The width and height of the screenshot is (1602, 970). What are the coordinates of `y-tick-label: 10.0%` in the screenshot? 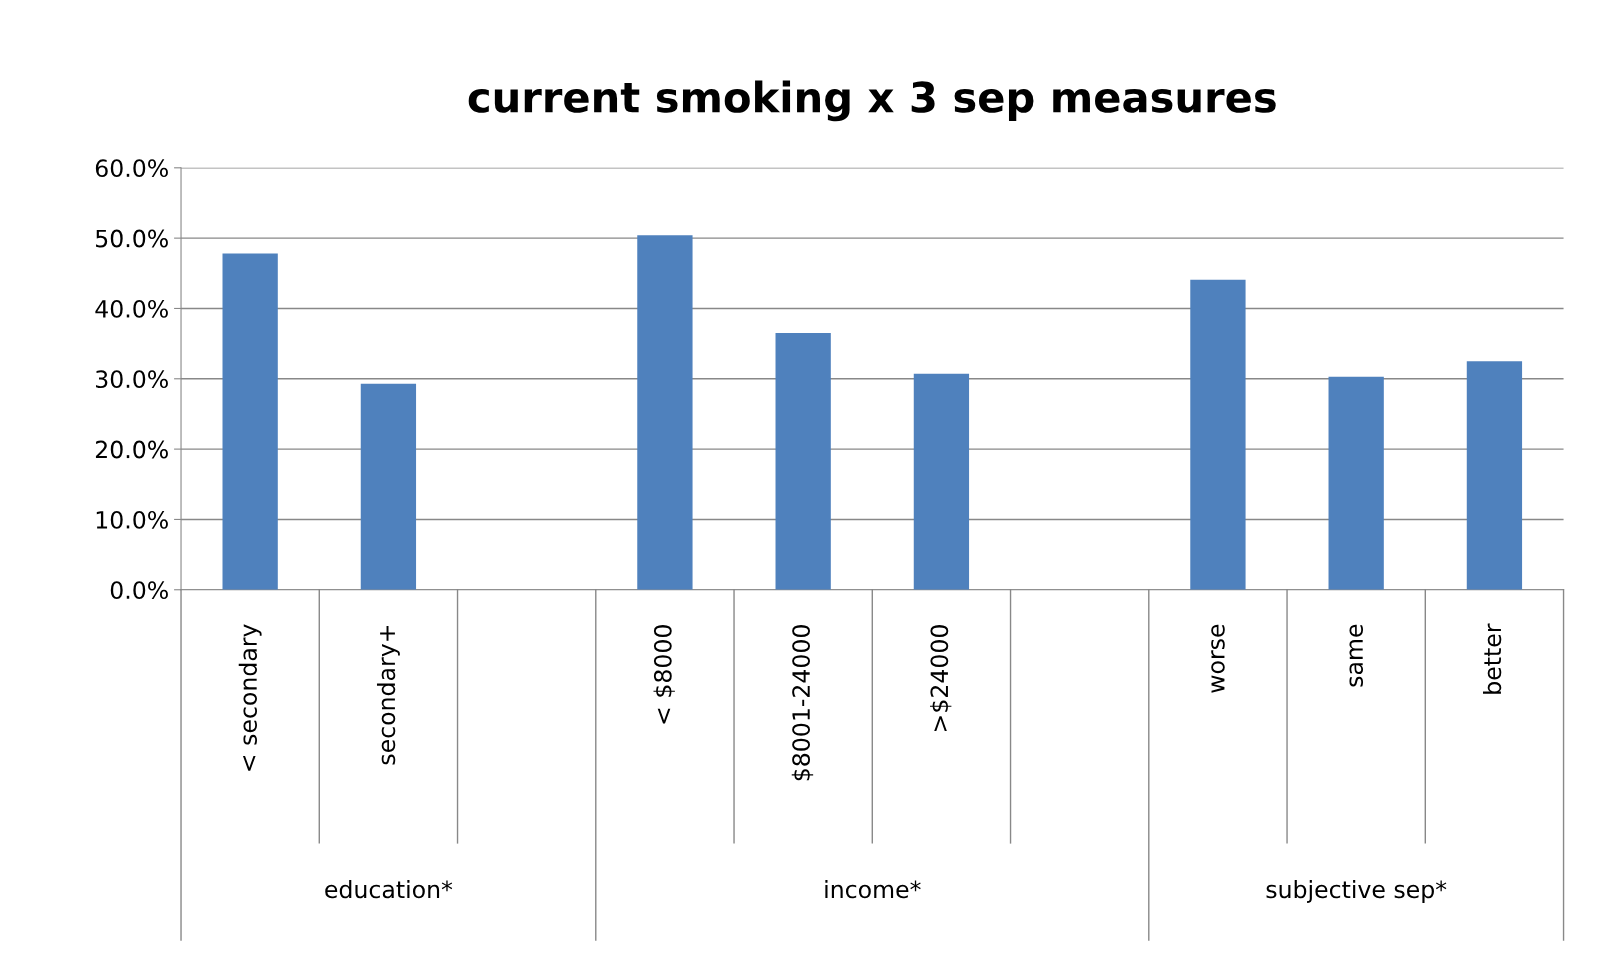 It's located at (132, 519).